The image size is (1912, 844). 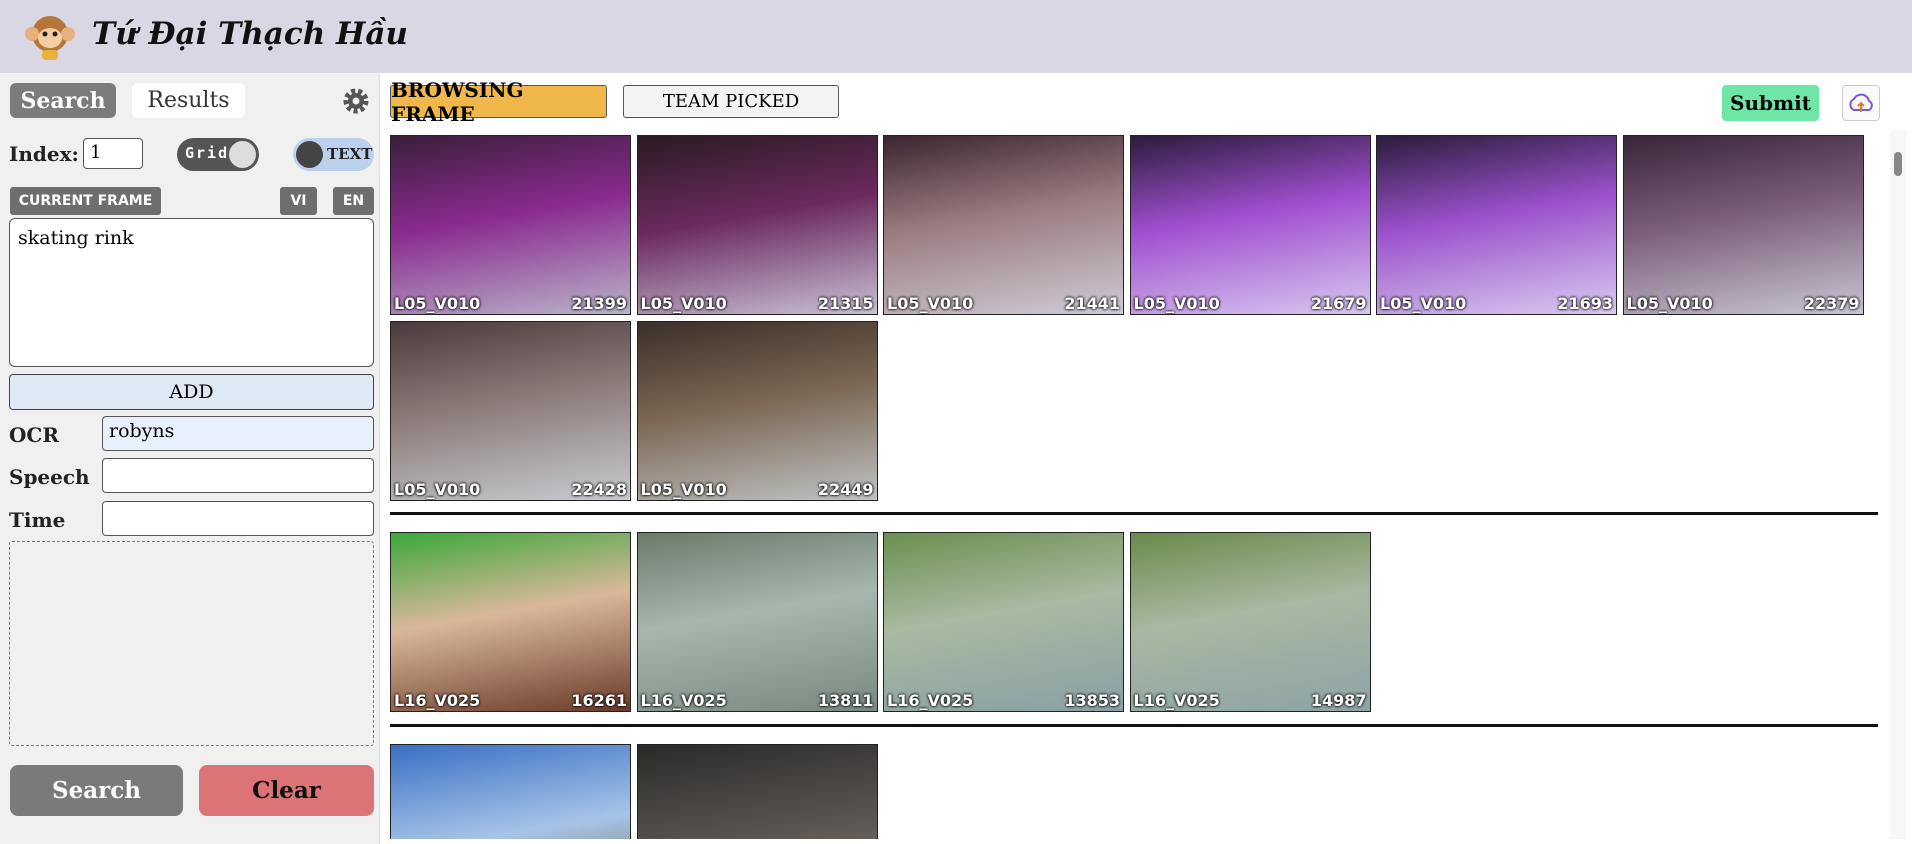 I want to click on frame-thumbnail: L05_V010 22428, so click(x=510, y=410).